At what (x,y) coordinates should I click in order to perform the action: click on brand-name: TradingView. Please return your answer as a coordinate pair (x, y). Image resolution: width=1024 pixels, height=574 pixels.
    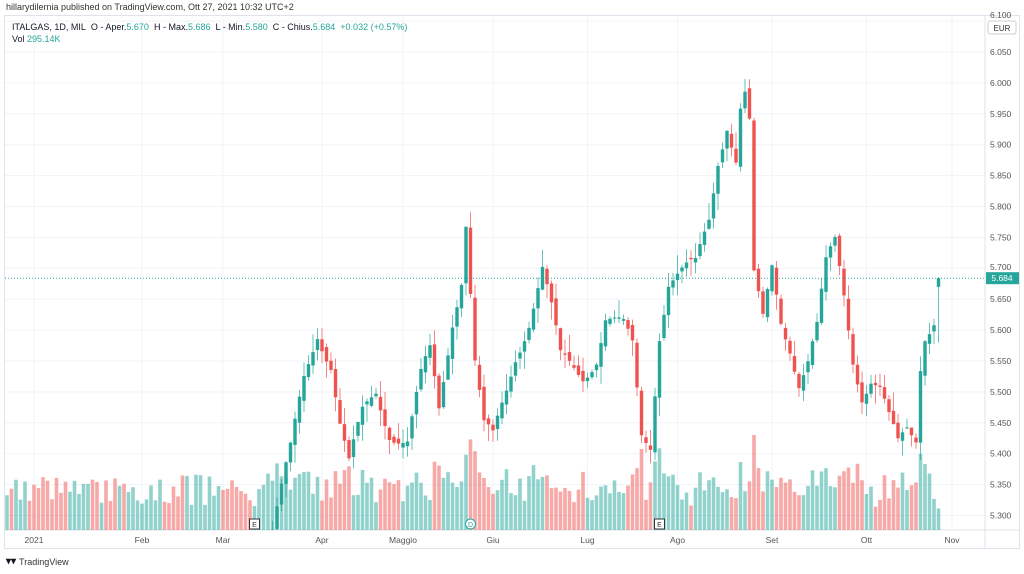
    Looking at the image, I should click on (44, 561).